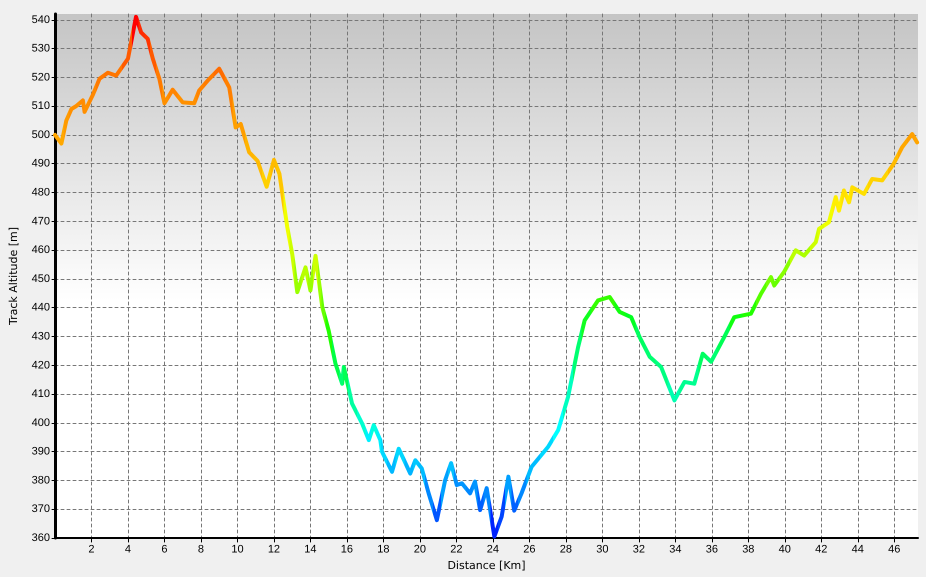 The width and height of the screenshot is (926, 577). I want to click on x-tick-label: 2, so click(91, 550).